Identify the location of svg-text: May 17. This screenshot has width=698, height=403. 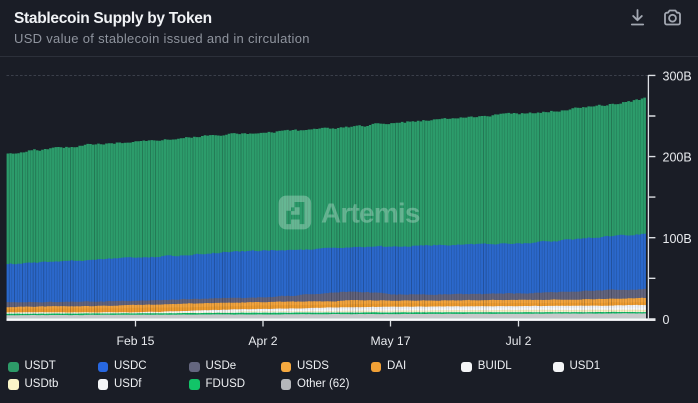
(391, 341).